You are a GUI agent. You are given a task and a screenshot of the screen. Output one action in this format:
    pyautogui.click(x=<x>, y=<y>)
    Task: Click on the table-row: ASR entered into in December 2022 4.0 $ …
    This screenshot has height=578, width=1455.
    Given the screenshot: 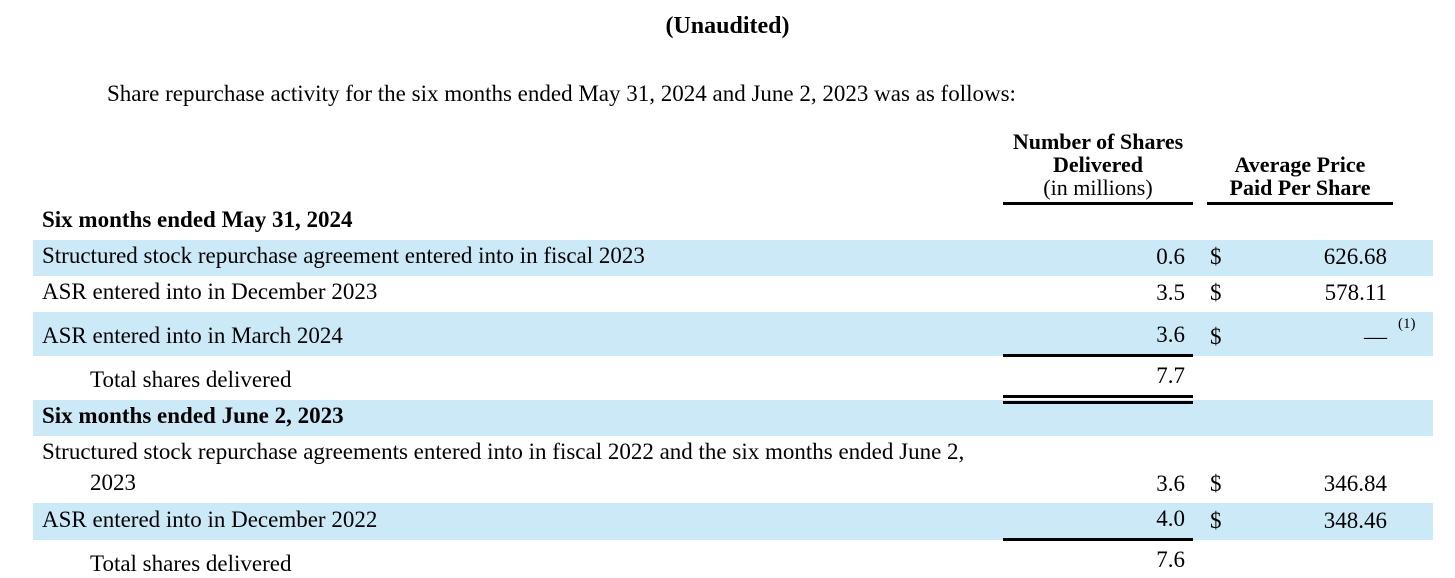 What is the action you would take?
    pyautogui.click(x=733, y=521)
    